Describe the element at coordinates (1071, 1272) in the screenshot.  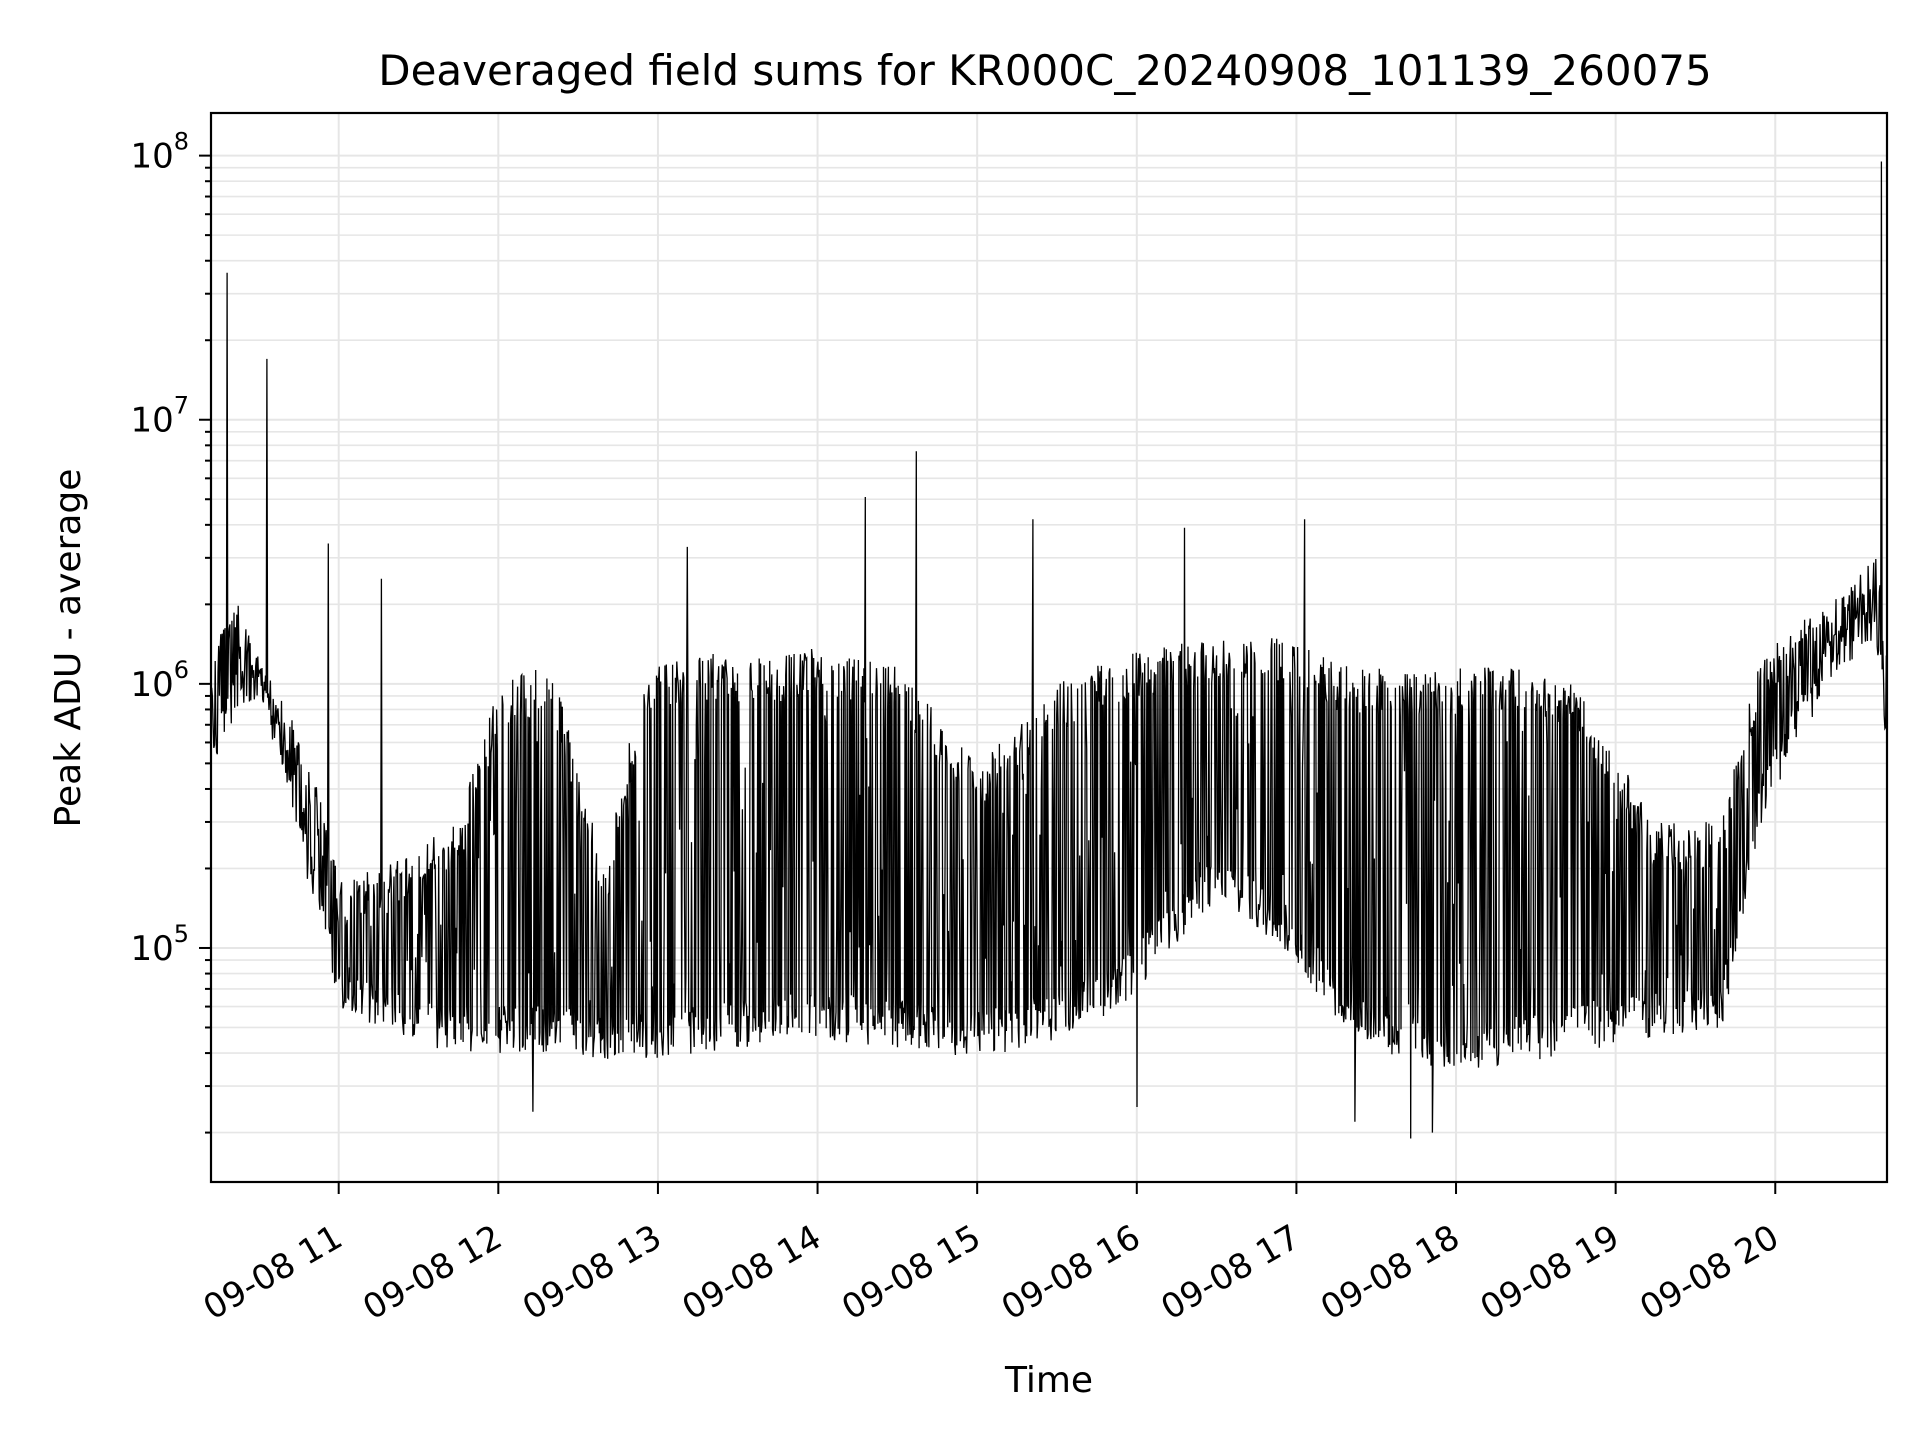
I see `x-tick-label: 09-08 16` at that location.